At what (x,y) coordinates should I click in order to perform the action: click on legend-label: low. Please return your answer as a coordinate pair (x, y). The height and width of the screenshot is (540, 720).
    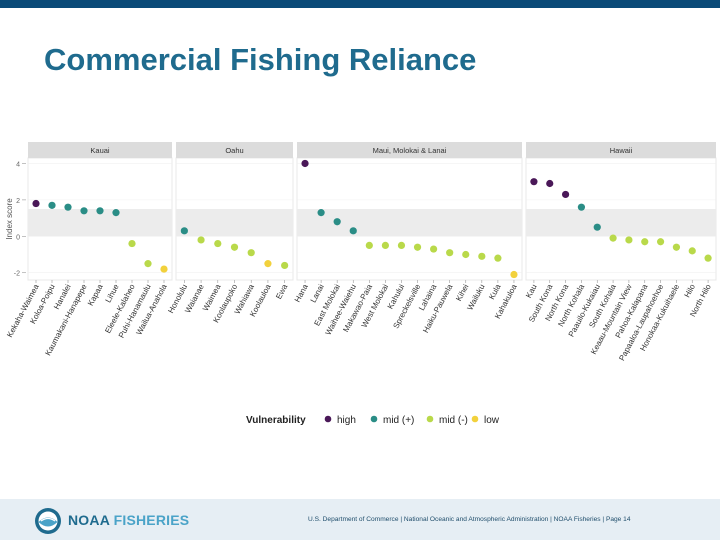
    Looking at the image, I should click on (492, 420).